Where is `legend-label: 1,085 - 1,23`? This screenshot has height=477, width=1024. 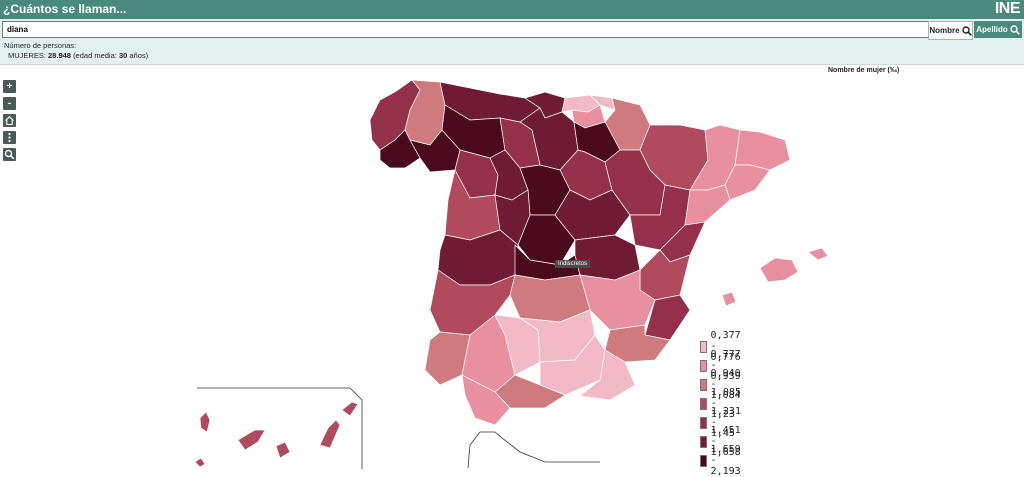 legend-label: 1,085 - 1,23 is located at coordinates (725, 403).